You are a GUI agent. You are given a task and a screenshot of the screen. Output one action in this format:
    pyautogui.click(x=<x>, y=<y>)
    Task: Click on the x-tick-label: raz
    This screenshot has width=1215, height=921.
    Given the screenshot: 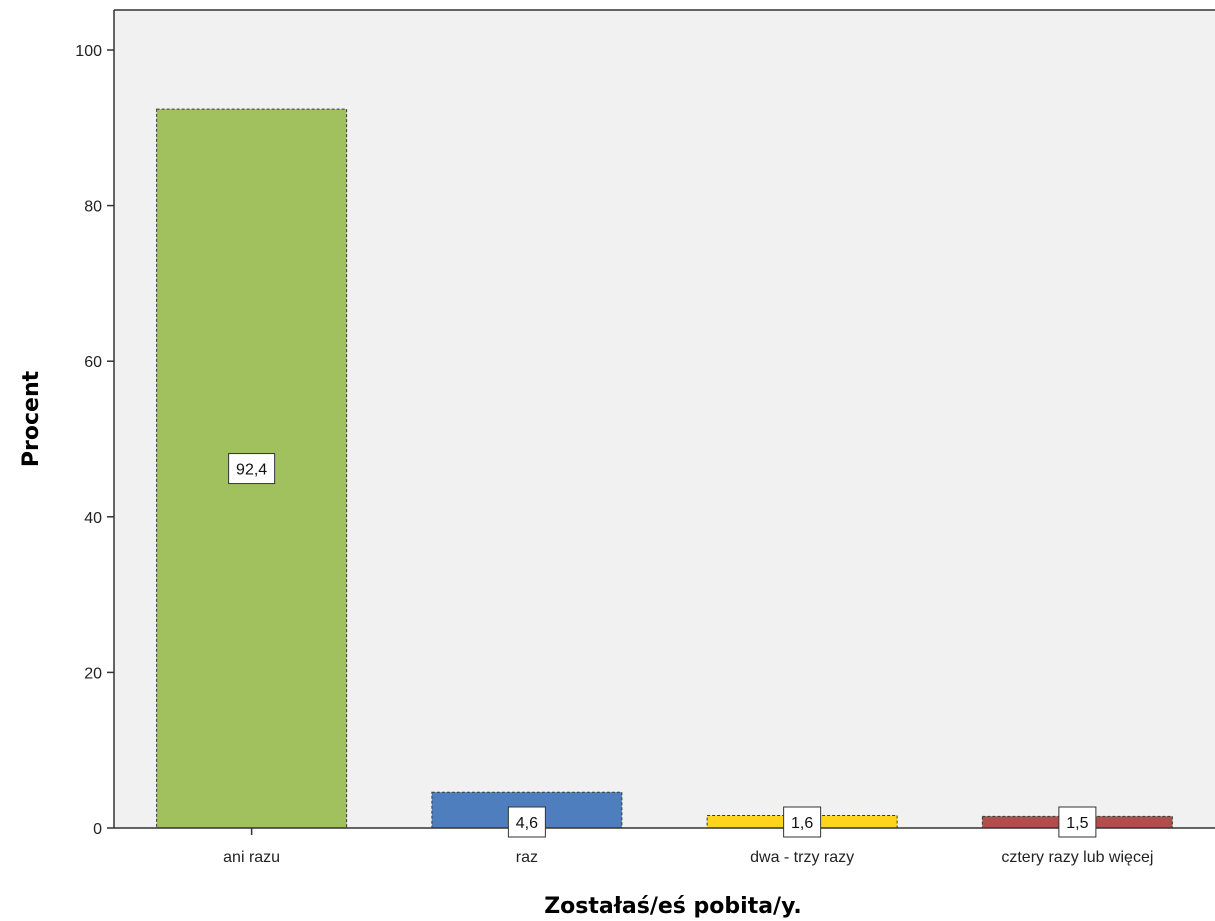 What is the action you would take?
    pyautogui.click(x=527, y=857)
    